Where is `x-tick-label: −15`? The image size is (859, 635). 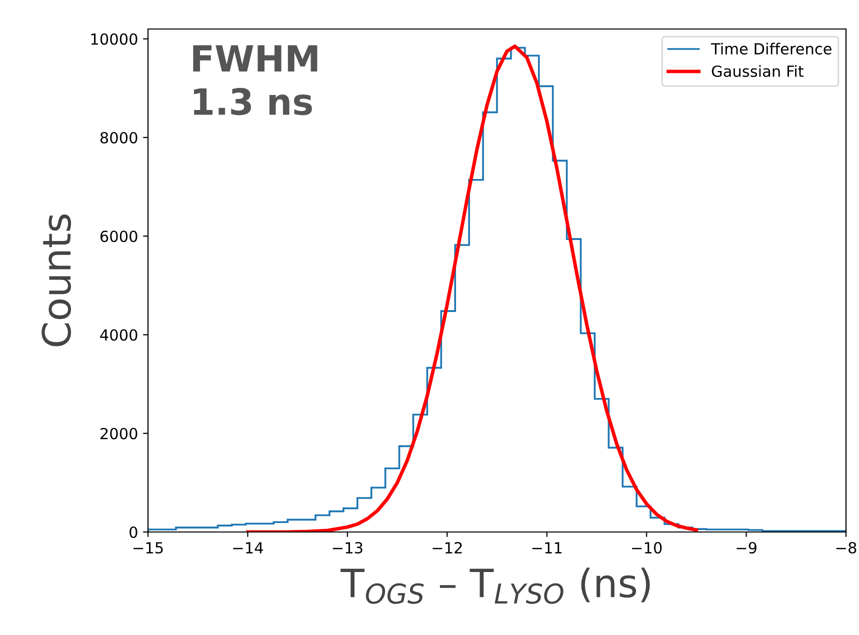
x-tick-label: −15 is located at coordinates (148, 548).